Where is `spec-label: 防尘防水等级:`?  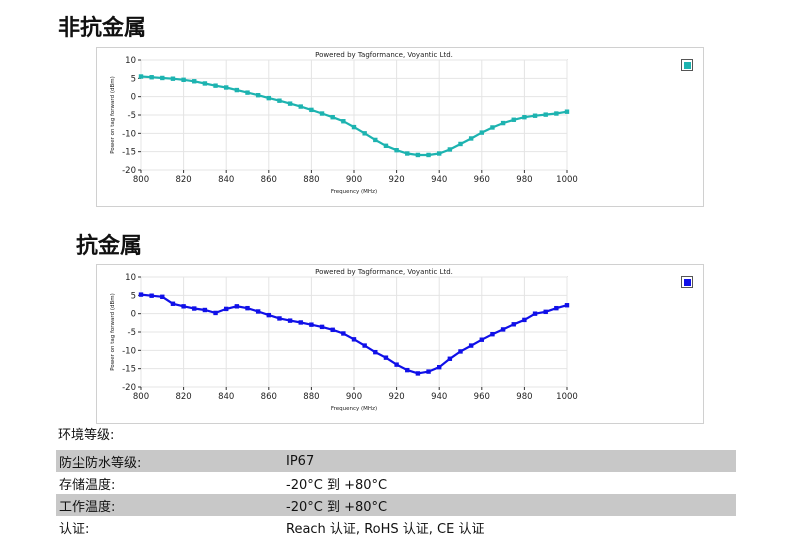 spec-label: 防尘防水等级: is located at coordinates (169, 461).